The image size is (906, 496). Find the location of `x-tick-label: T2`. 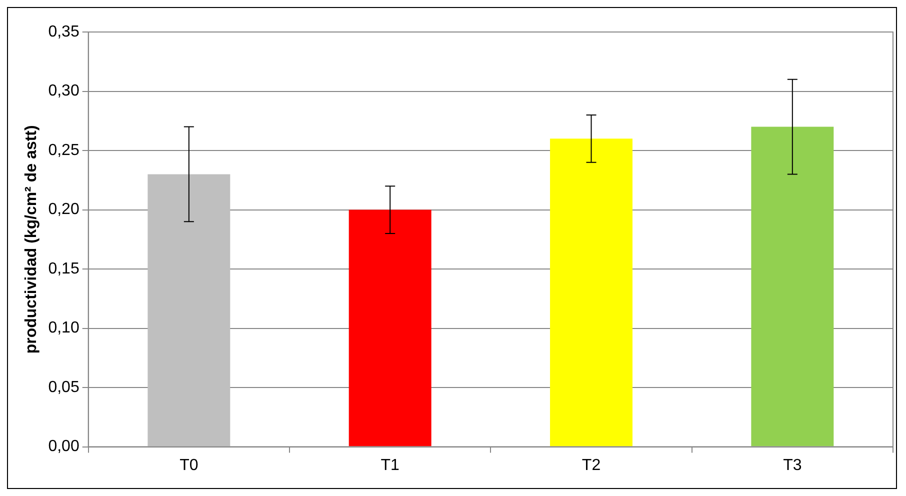

x-tick-label: T2 is located at coordinates (591, 465).